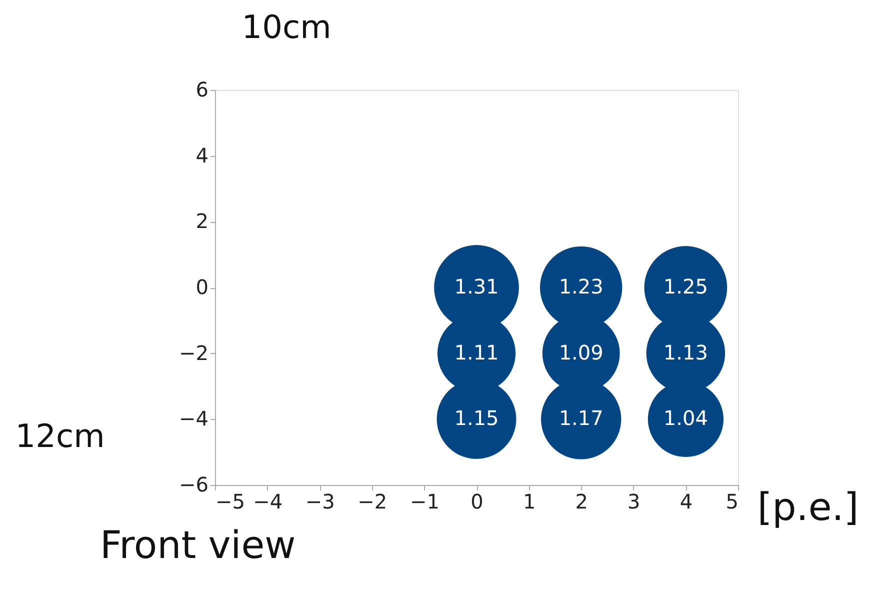  What do you see at coordinates (581, 502) in the screenshot?
I see `x-tick-label: 2` at bounding box center [581, 502].